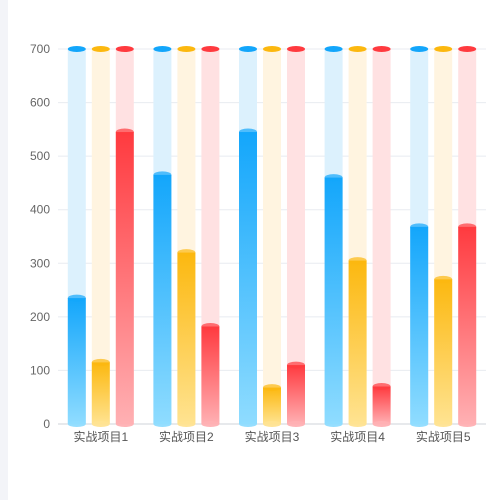 This screenshot has height=500, width=500. What do you see at coordinates (40, 210) in the screenshot?
I see `y-tick-label: 400` at bounding box center [40, 210].